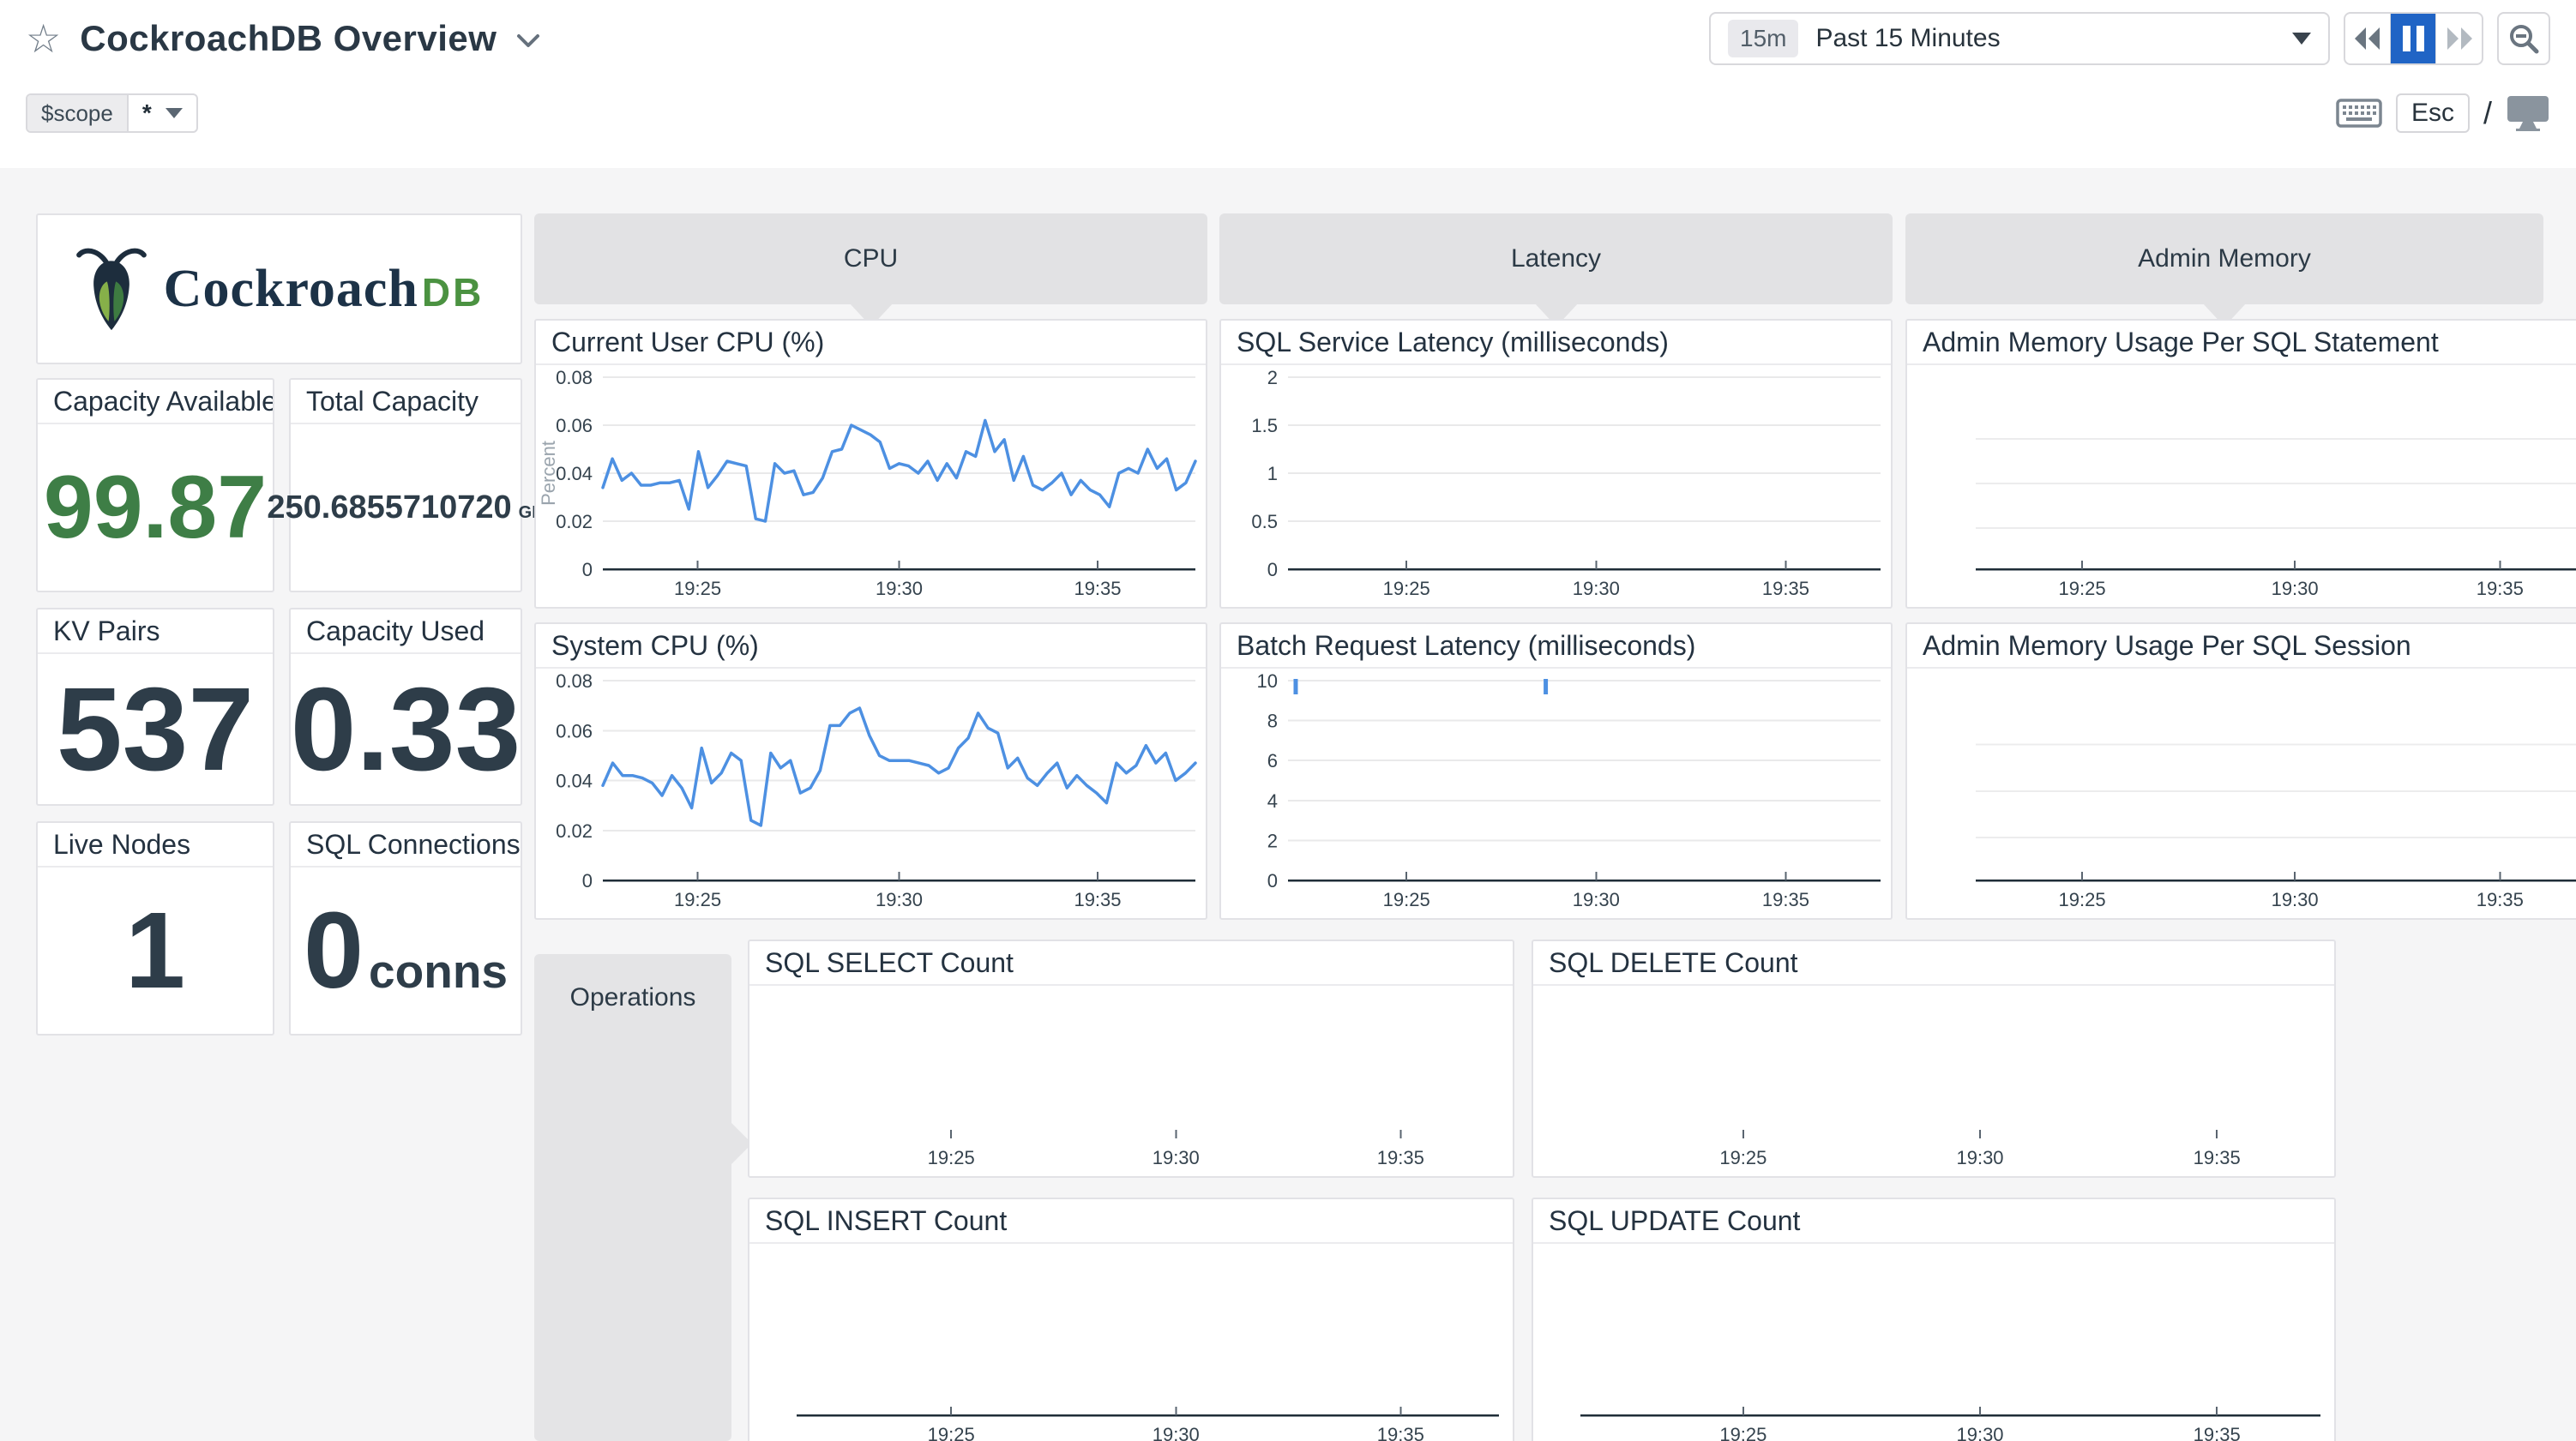  I want to click on svg-text: Percent, so click(548, 473).